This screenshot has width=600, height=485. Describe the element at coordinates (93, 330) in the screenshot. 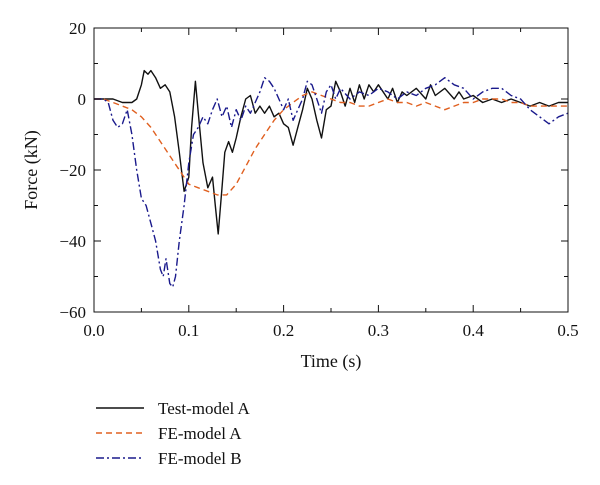

I see `x-tick-label: 0.0` at that location.